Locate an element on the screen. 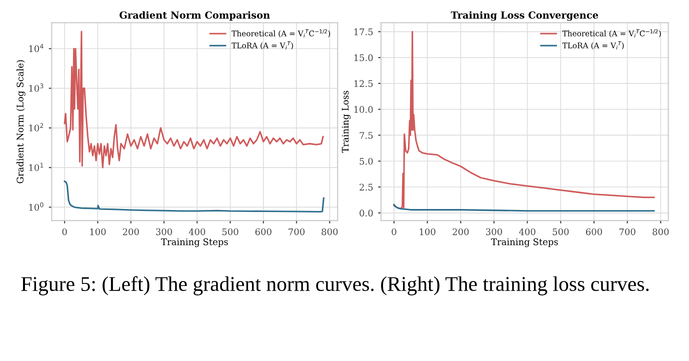 The image size is (689, 361). y-tick-label: 10$^{4}$ is located at coordinates (36, 48).